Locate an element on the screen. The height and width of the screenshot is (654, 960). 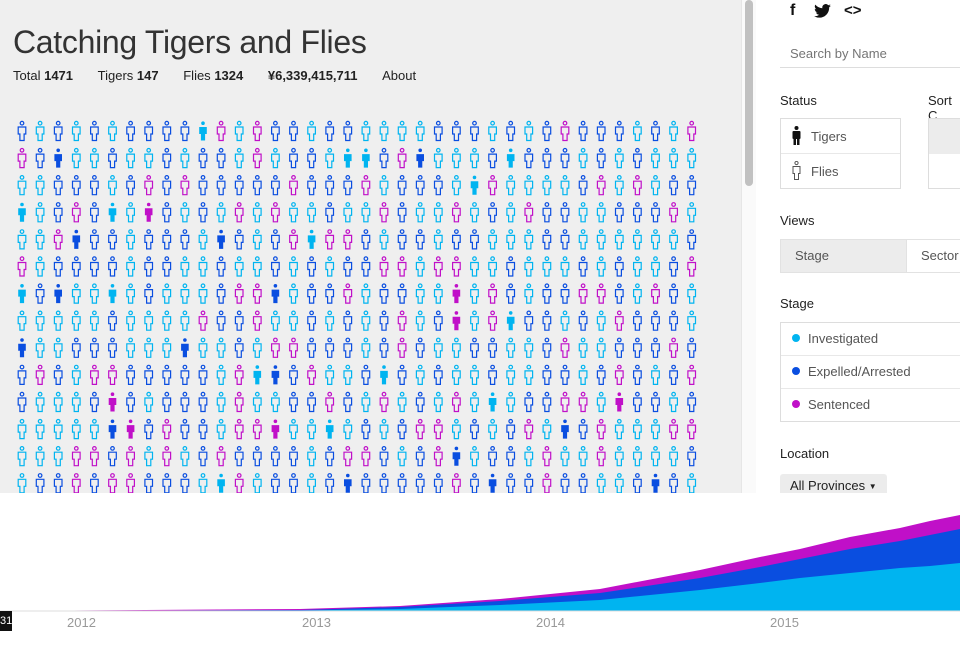
status-option-tigers: Tigers is located at coordinates (819, 135).